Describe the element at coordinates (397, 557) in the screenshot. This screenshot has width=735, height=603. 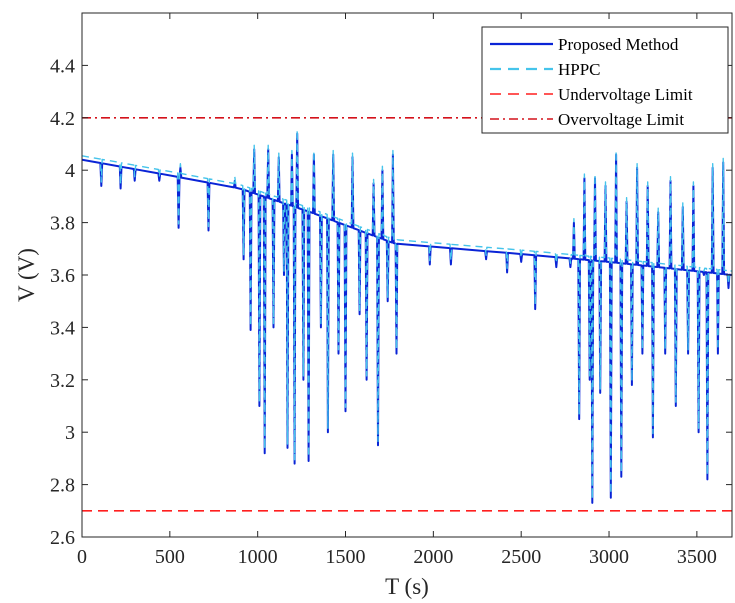
I see `x-tick-labels: 0 500 1000 1500 2000 2500 3000 3500` at that location.